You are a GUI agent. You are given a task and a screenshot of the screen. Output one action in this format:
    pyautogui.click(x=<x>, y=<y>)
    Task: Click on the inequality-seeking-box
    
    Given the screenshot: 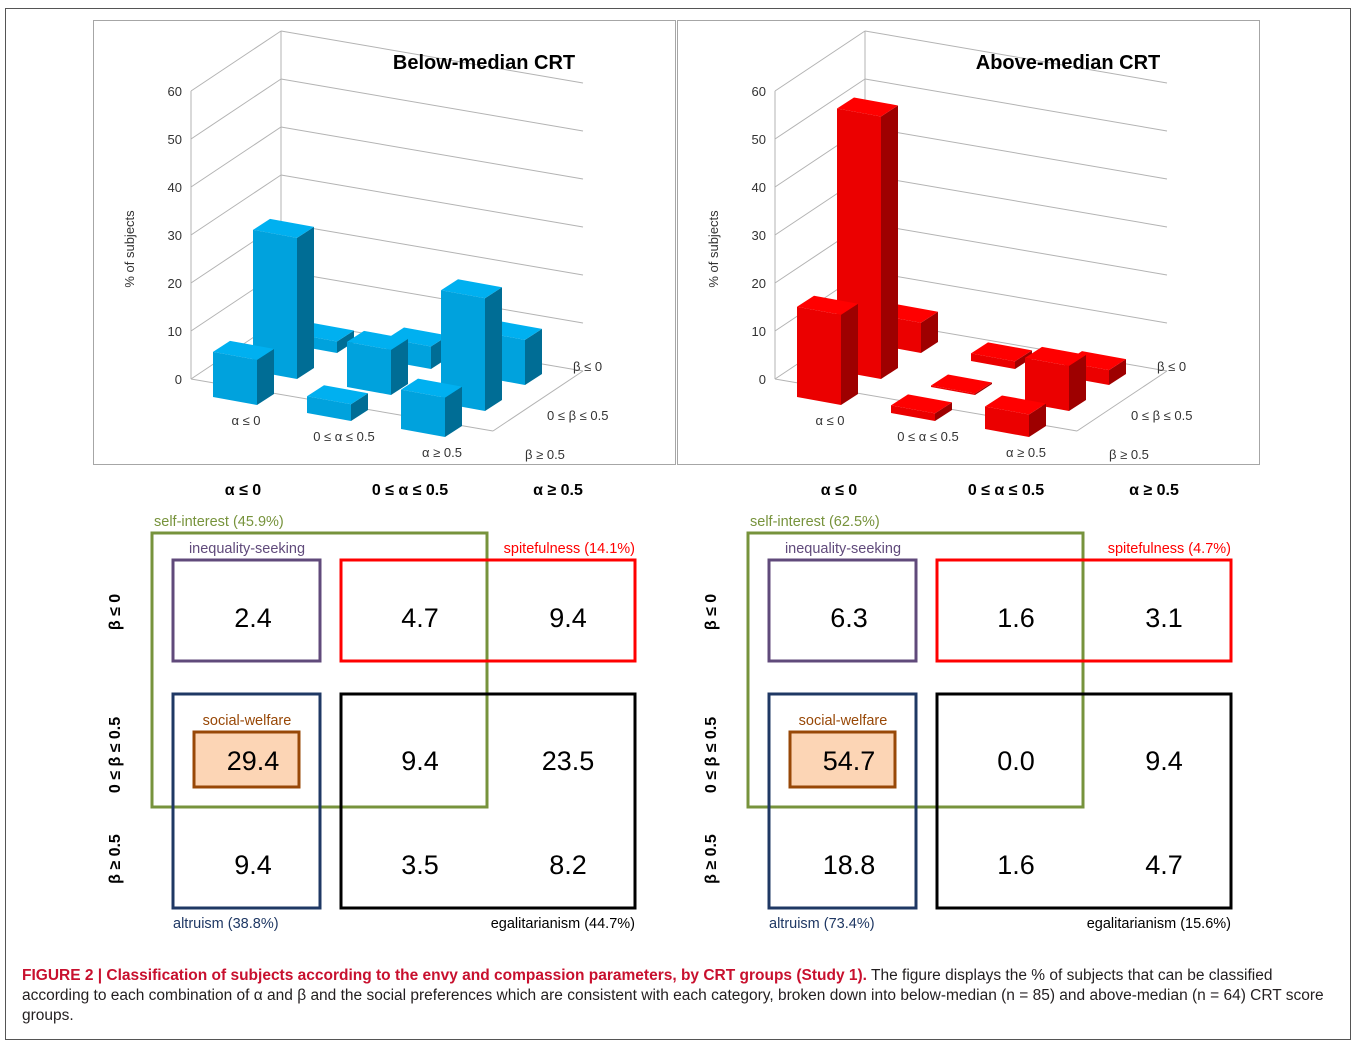 What is the action you would take?
    pyautogui.click(x=246, y=610)
    